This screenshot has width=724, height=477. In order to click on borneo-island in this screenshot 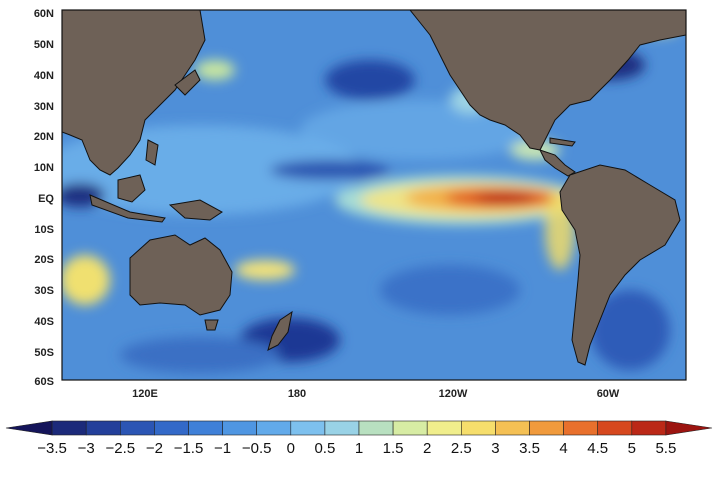, I will do `click(131, 188)`.